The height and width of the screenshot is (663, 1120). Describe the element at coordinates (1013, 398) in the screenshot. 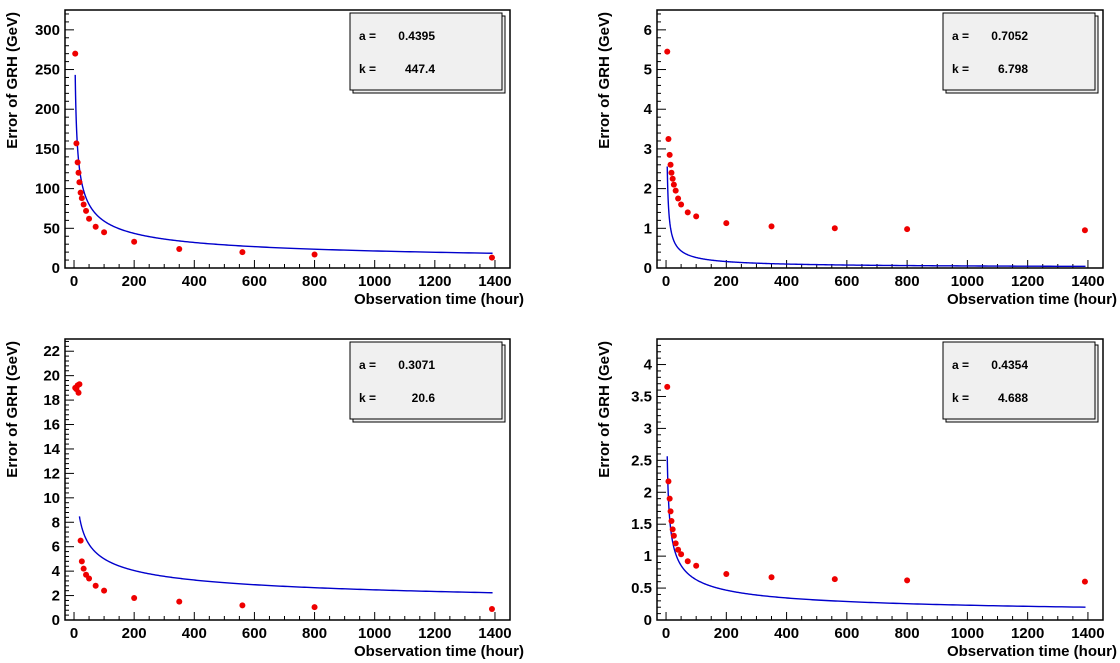

I see `stat-value: 4.688` at that location.